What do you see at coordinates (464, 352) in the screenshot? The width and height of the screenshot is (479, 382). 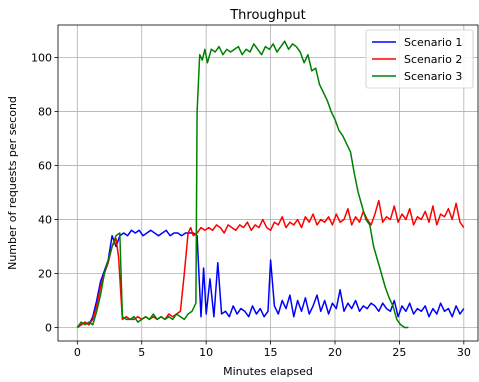 I see `x-tick-label: 30` at bounding box center [464, 352].